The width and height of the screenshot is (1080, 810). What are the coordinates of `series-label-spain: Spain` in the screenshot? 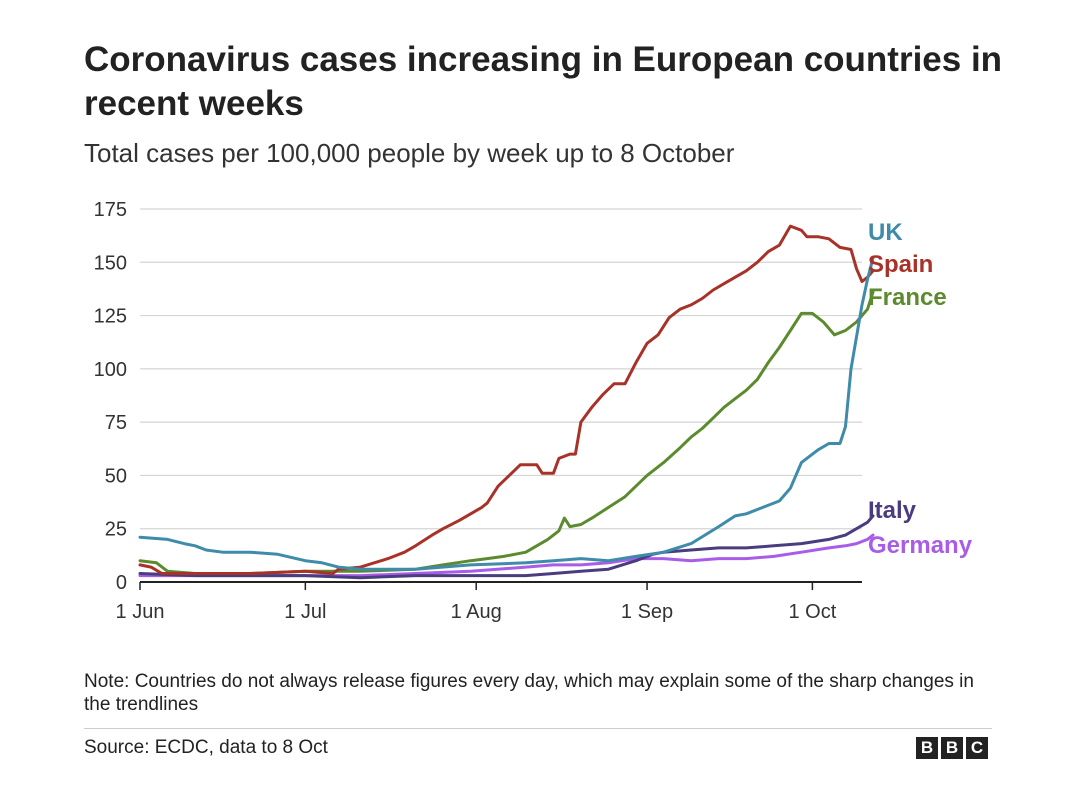 It's located at (900, 264).